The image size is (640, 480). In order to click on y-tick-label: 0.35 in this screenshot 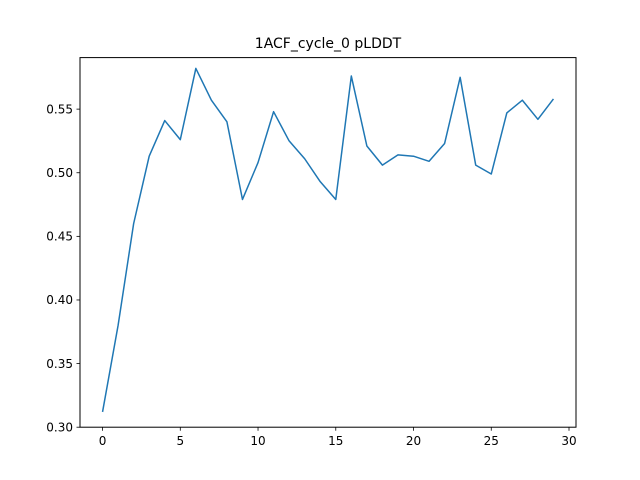, I will do `click(59, 364)`.